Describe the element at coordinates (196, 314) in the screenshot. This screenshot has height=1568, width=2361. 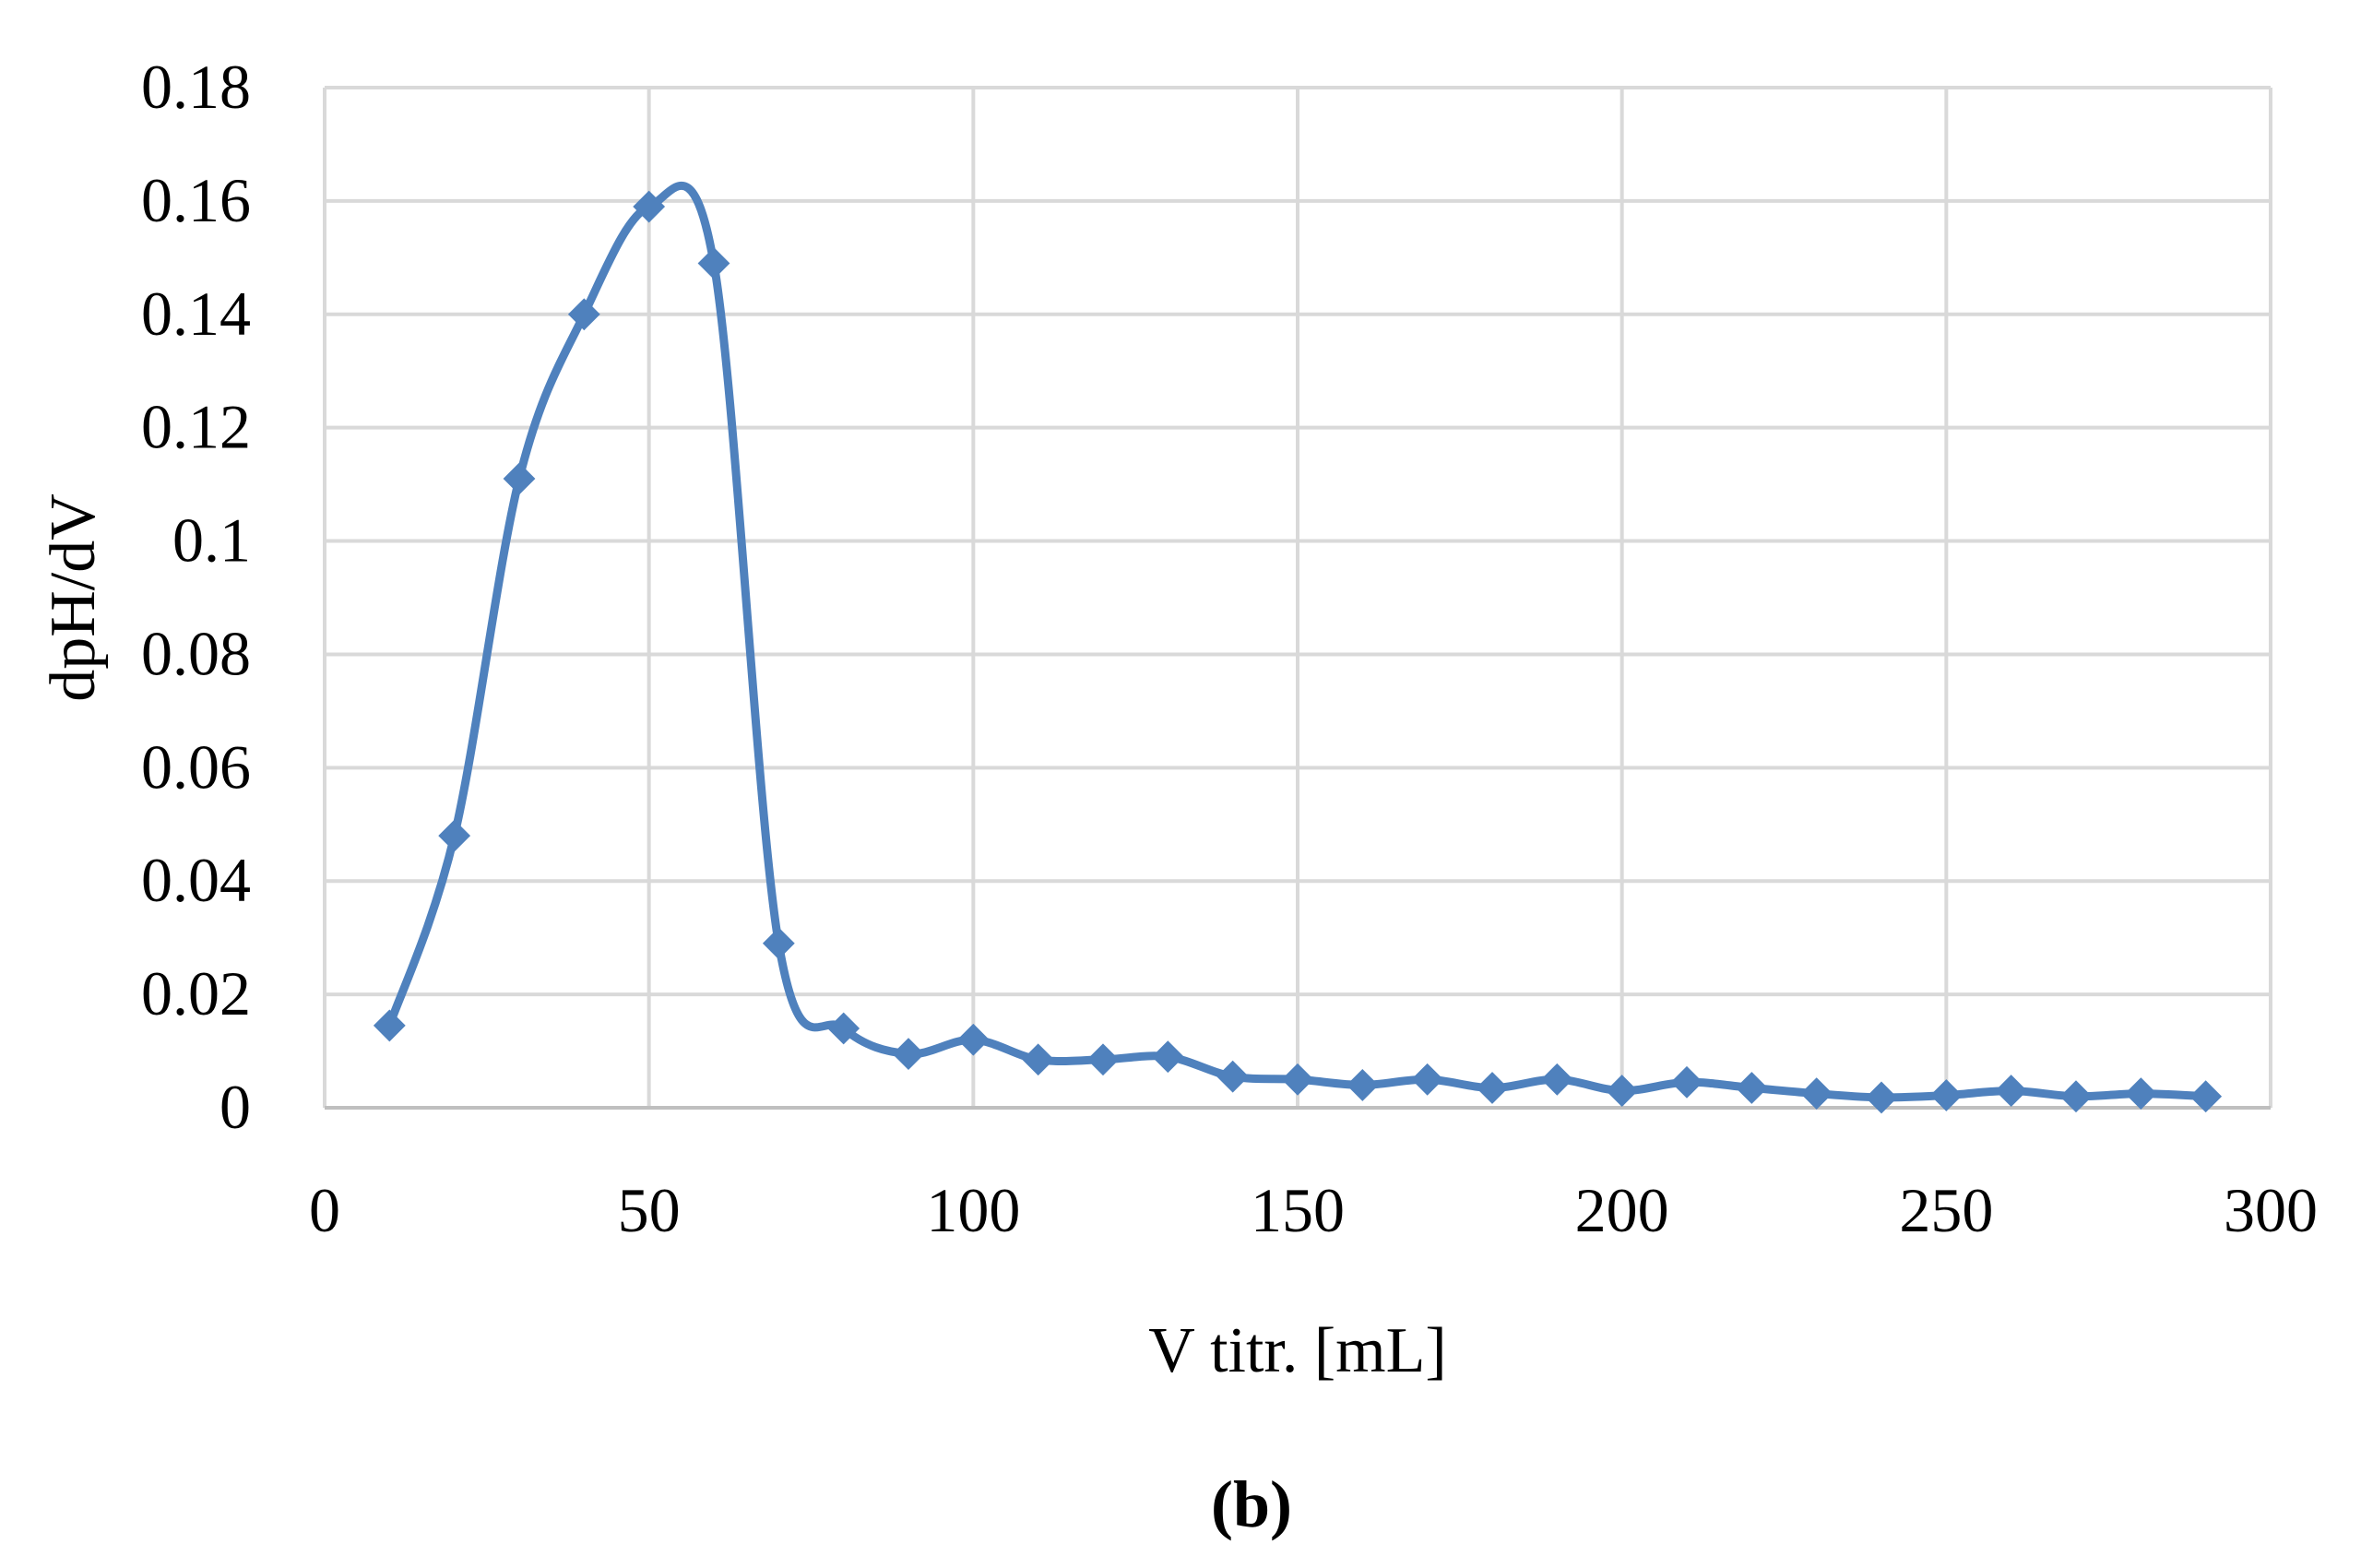
I see `y-tick-label: 0.14` at that location.